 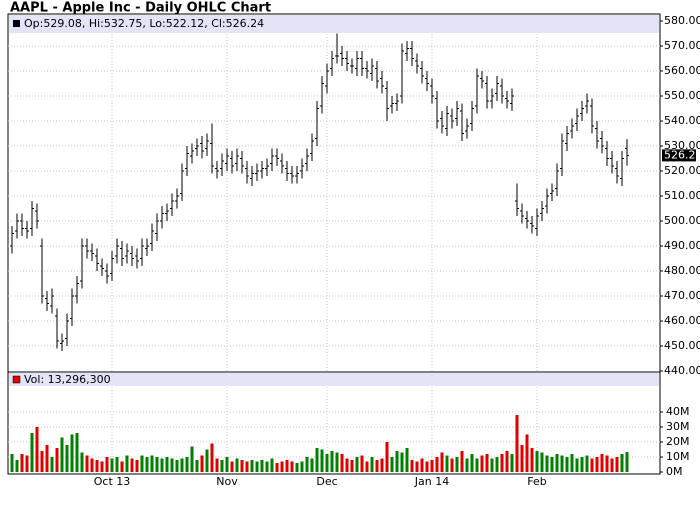 I want to click on x-tick-label: Jan 14, so click(x=431, y=481).